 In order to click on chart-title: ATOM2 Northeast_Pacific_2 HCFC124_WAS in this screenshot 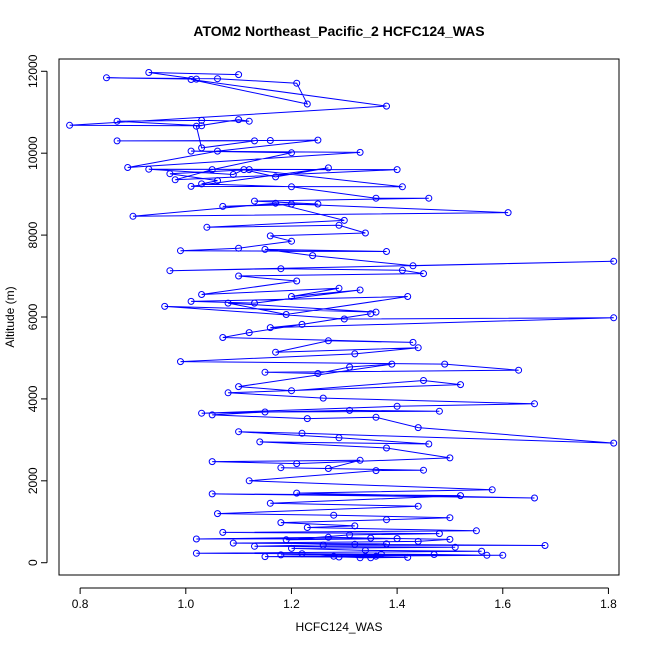, I will do `click(338, 31)`.